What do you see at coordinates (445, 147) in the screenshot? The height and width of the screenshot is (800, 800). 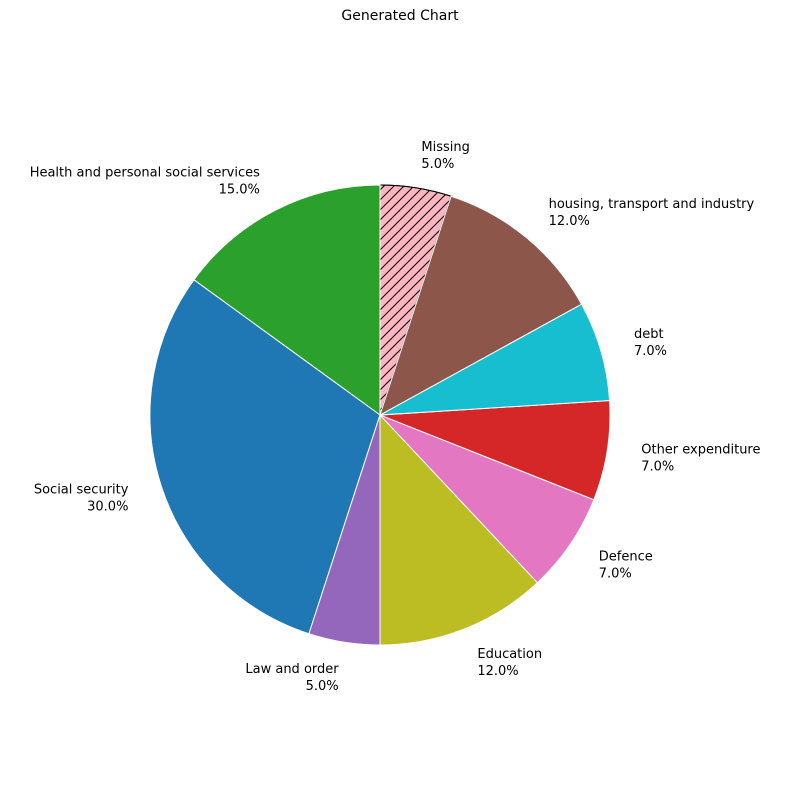 I see `slice-label-name: Missing` at bounding box center [445, 147].